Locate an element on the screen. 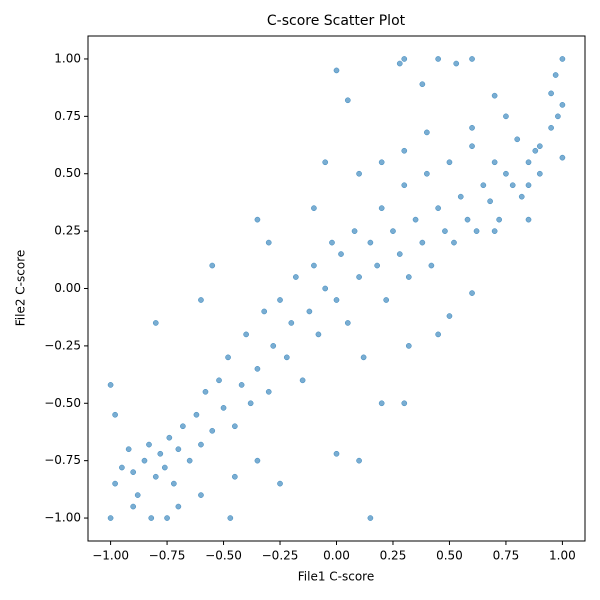 Image resolution: width=600 pixels, height=600 pixels. x-tick-label: −0.50 is located at coordinates (223, 556).